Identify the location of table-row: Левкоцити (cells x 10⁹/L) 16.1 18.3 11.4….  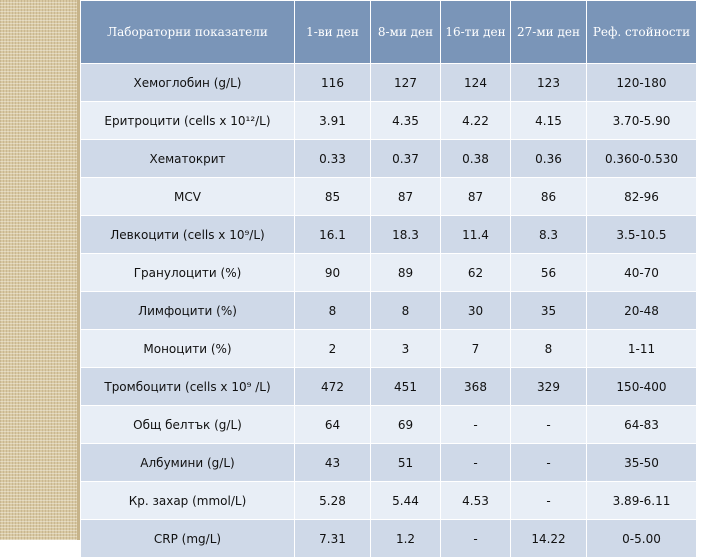
(388, 234).